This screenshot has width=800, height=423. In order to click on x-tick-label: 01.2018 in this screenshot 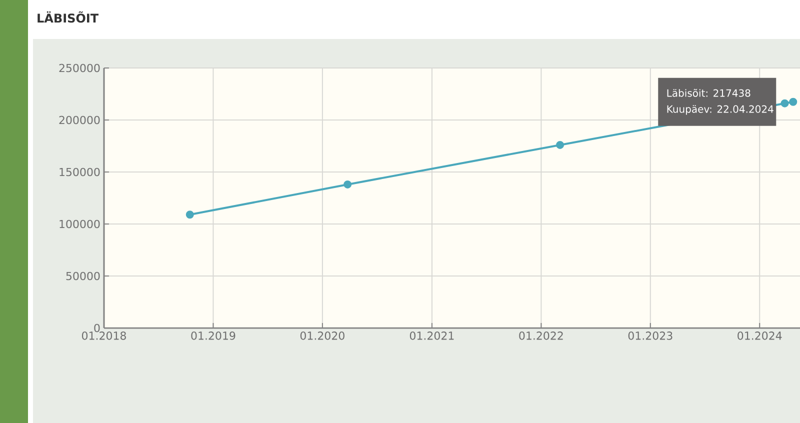, I will do `click(104, 336)`.